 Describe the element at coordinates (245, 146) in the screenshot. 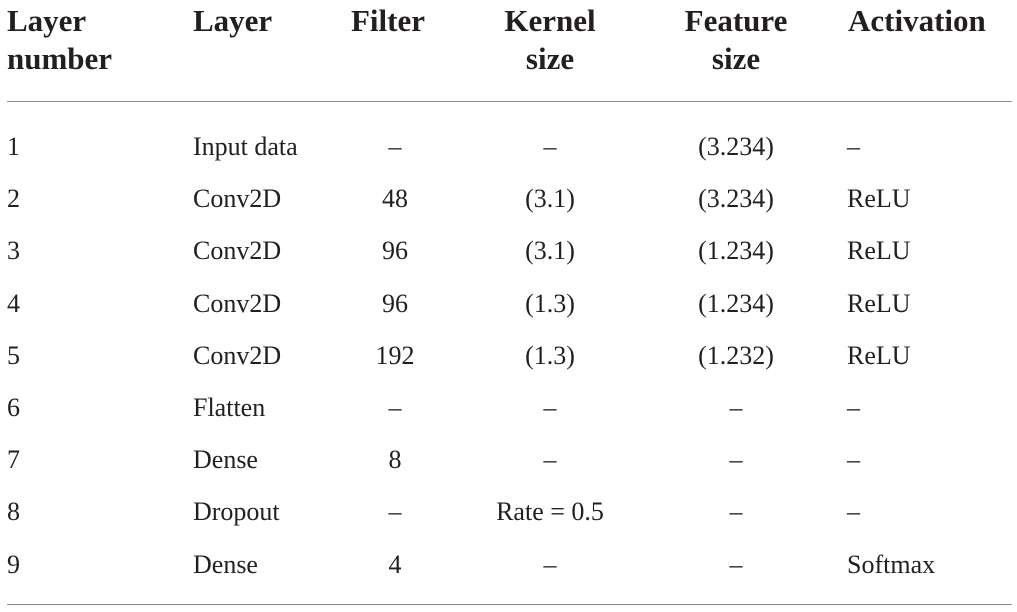

I see `cell-layer: Input data` at that location.